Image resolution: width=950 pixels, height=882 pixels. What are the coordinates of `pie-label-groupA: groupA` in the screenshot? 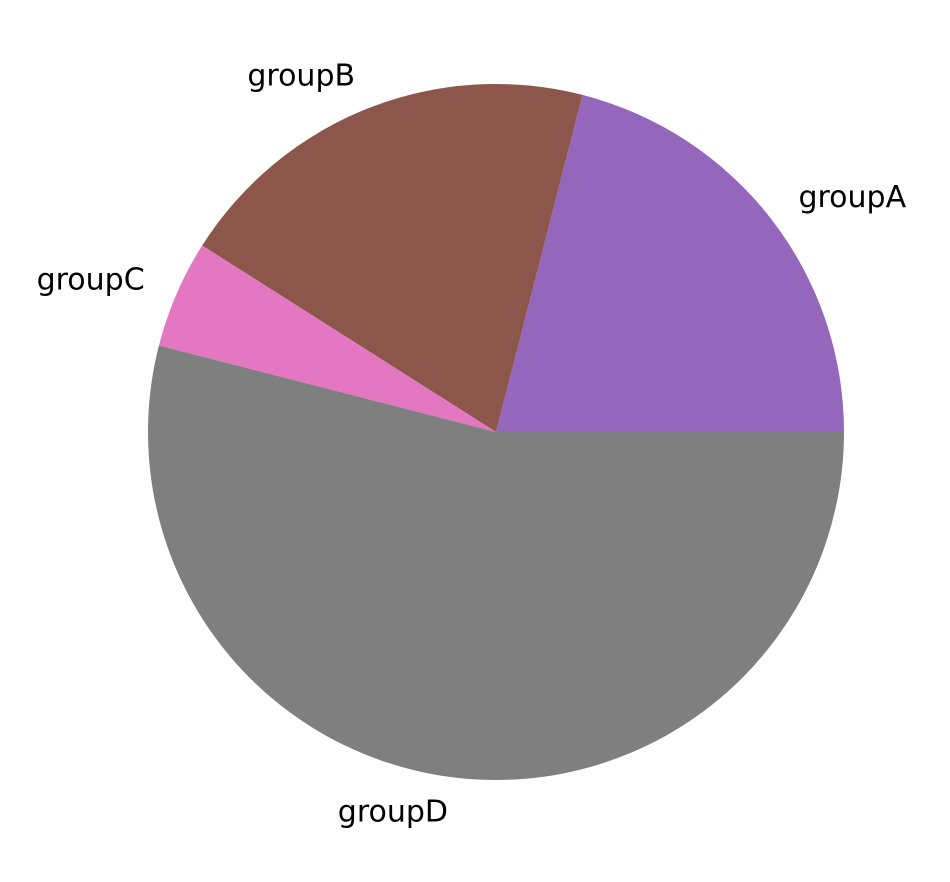 It's located at (852, 197).